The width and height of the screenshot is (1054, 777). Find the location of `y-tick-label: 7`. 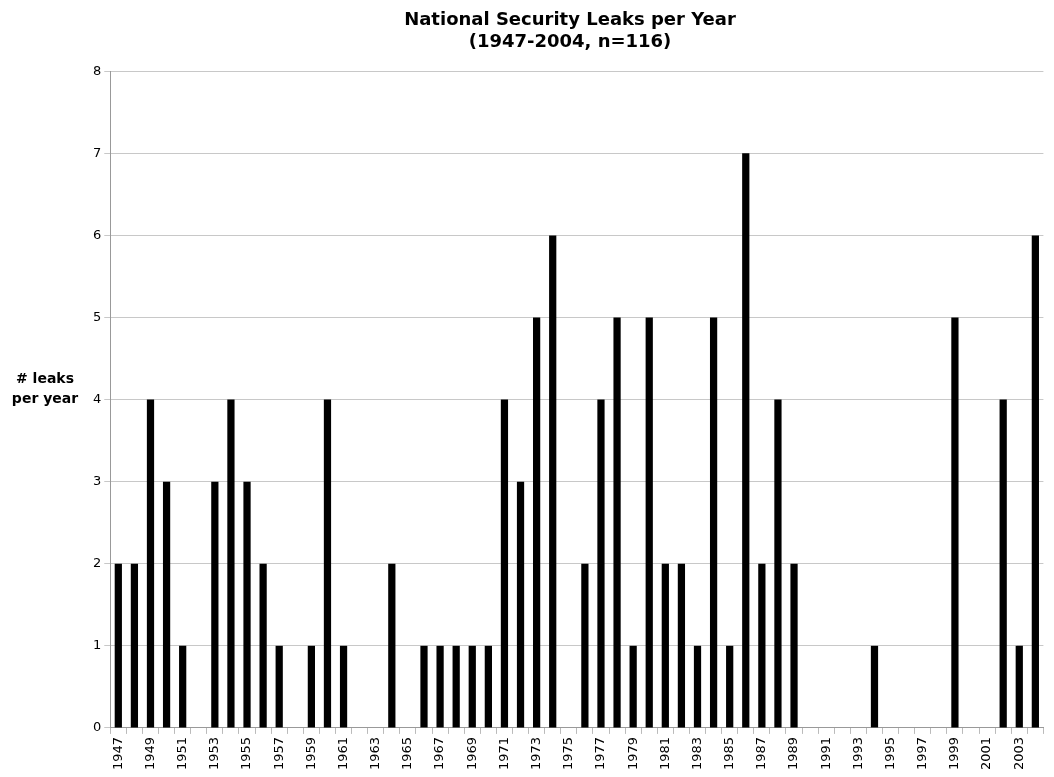

y-tick-label: 7 is located at coordinates (97, 152).